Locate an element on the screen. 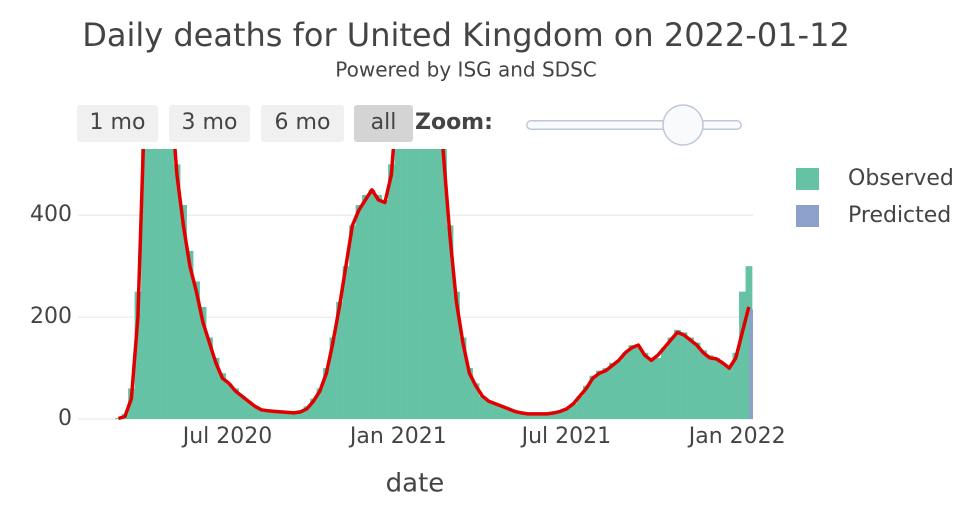 The image size is (972, 509). range-button-label: 3 mo is located at coordinates (210, 122).